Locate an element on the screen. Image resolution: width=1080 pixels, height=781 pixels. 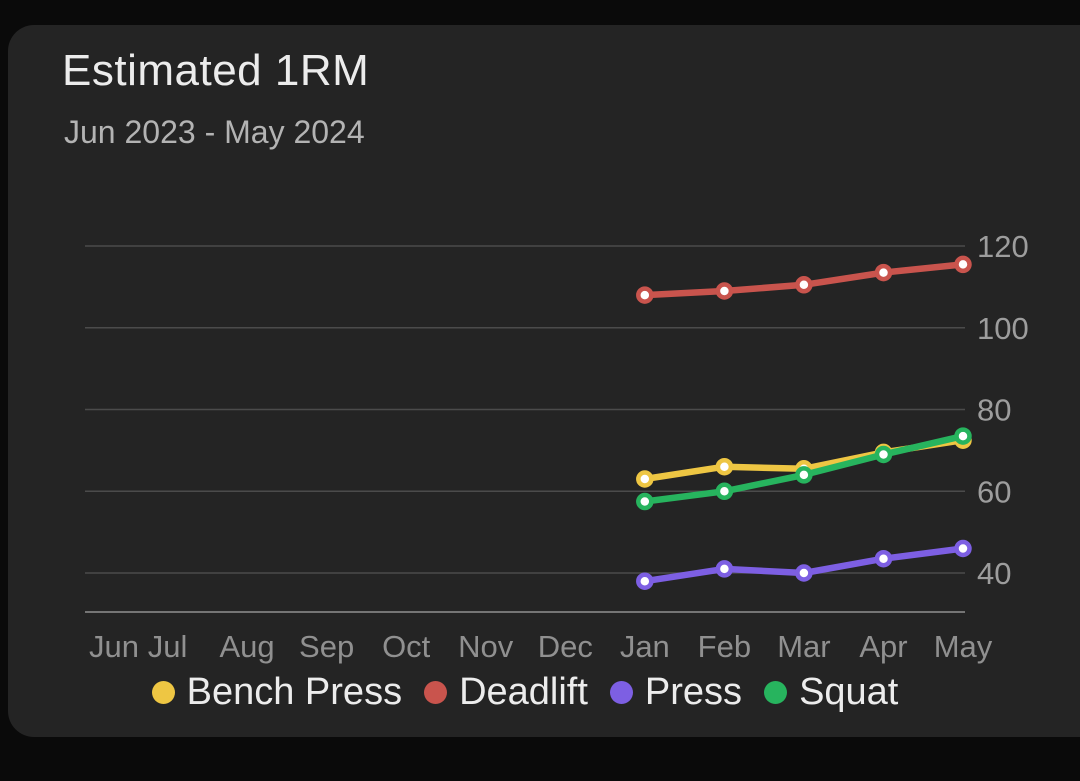
legend-dot-press is located at coordinates (621, 692).